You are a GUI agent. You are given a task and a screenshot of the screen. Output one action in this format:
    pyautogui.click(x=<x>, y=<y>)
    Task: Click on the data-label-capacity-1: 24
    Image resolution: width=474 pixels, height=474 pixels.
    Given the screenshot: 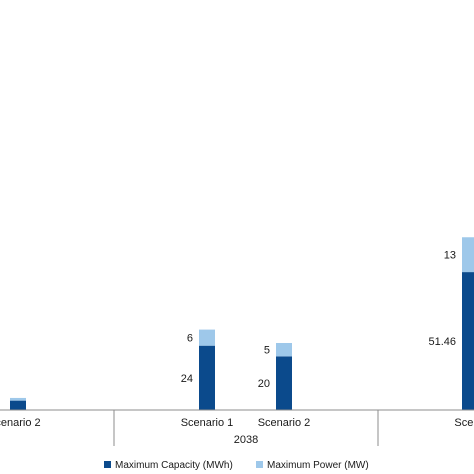 What is the action you would take?
    pyautogui.click(x=187, y=379)
    